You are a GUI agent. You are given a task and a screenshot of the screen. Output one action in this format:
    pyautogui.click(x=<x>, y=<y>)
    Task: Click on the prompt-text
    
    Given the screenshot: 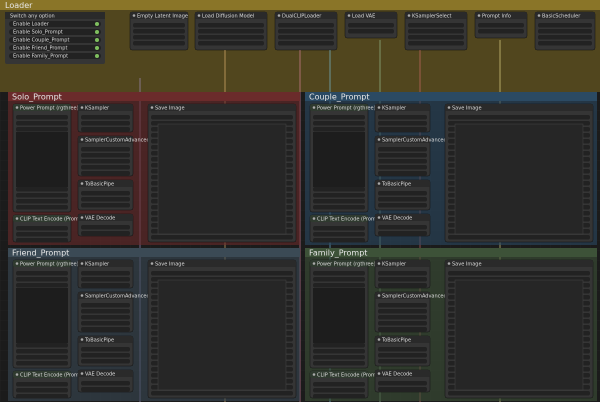 What is the action you would take?
    pyautogui.click(x=42, y=159)
    